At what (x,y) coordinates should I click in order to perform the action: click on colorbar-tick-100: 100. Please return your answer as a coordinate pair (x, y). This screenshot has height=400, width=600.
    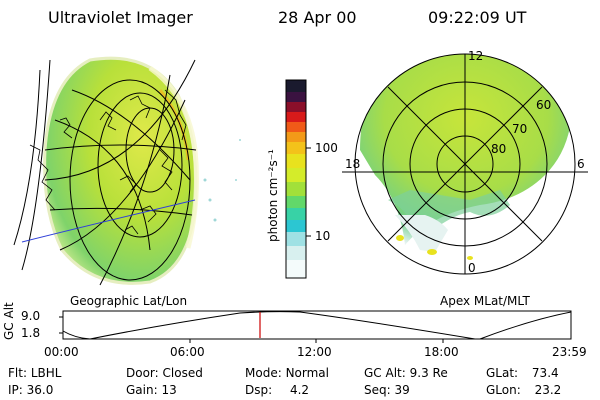
    Looking at the image, I should click on (326, 148).